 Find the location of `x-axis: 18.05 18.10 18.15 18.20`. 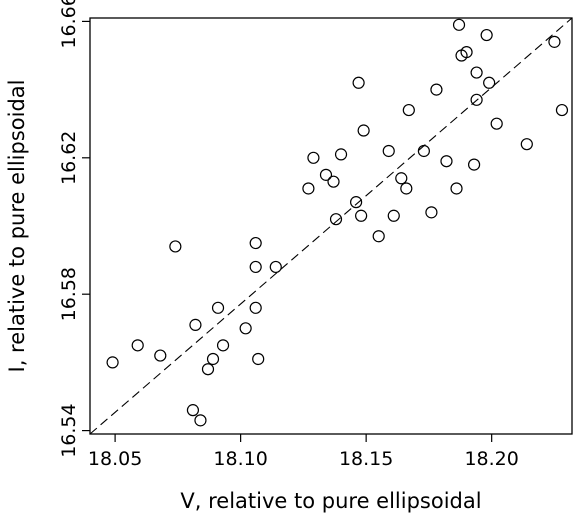

x-axis: 18.05 18.10 18.15 18.20 is located at coordinates (303, 452).